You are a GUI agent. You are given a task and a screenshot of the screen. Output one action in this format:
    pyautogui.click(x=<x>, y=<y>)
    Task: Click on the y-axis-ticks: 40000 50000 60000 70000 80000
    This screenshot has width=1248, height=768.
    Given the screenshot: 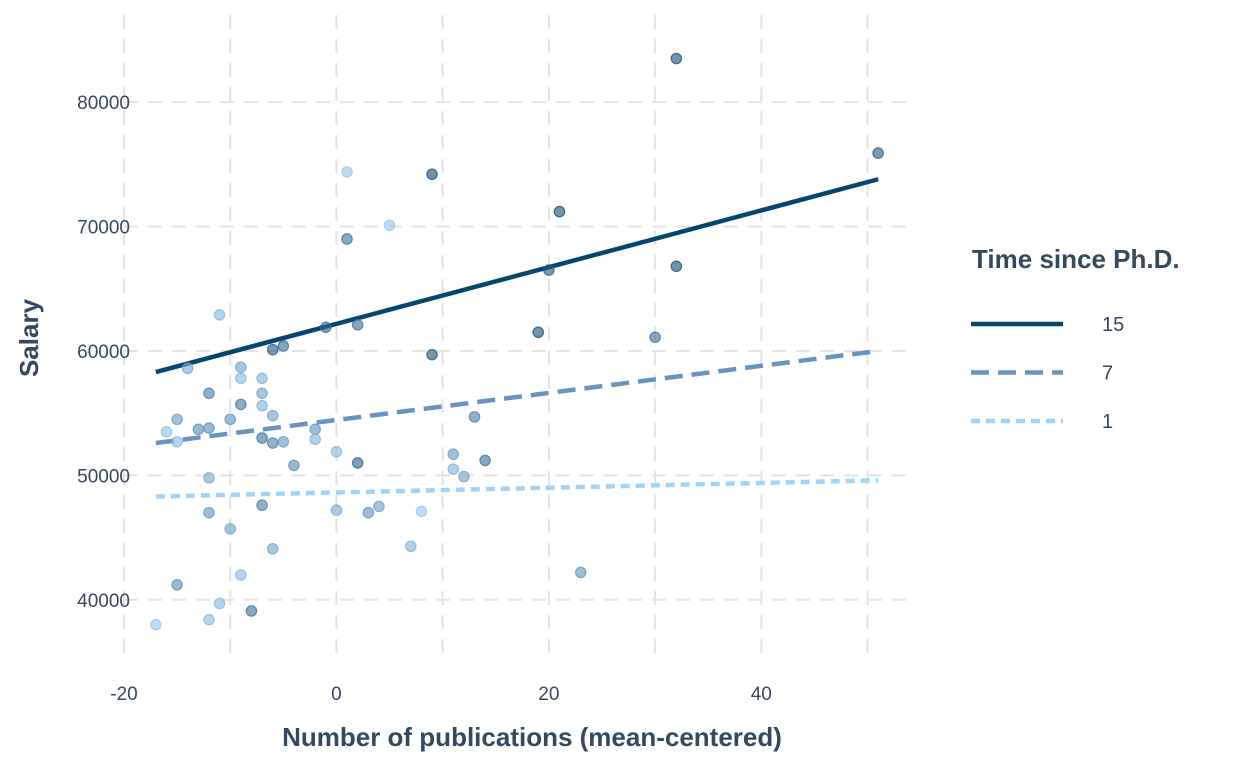 What is the action you would take?
    pyautogui.click(x=103, y=352)
    